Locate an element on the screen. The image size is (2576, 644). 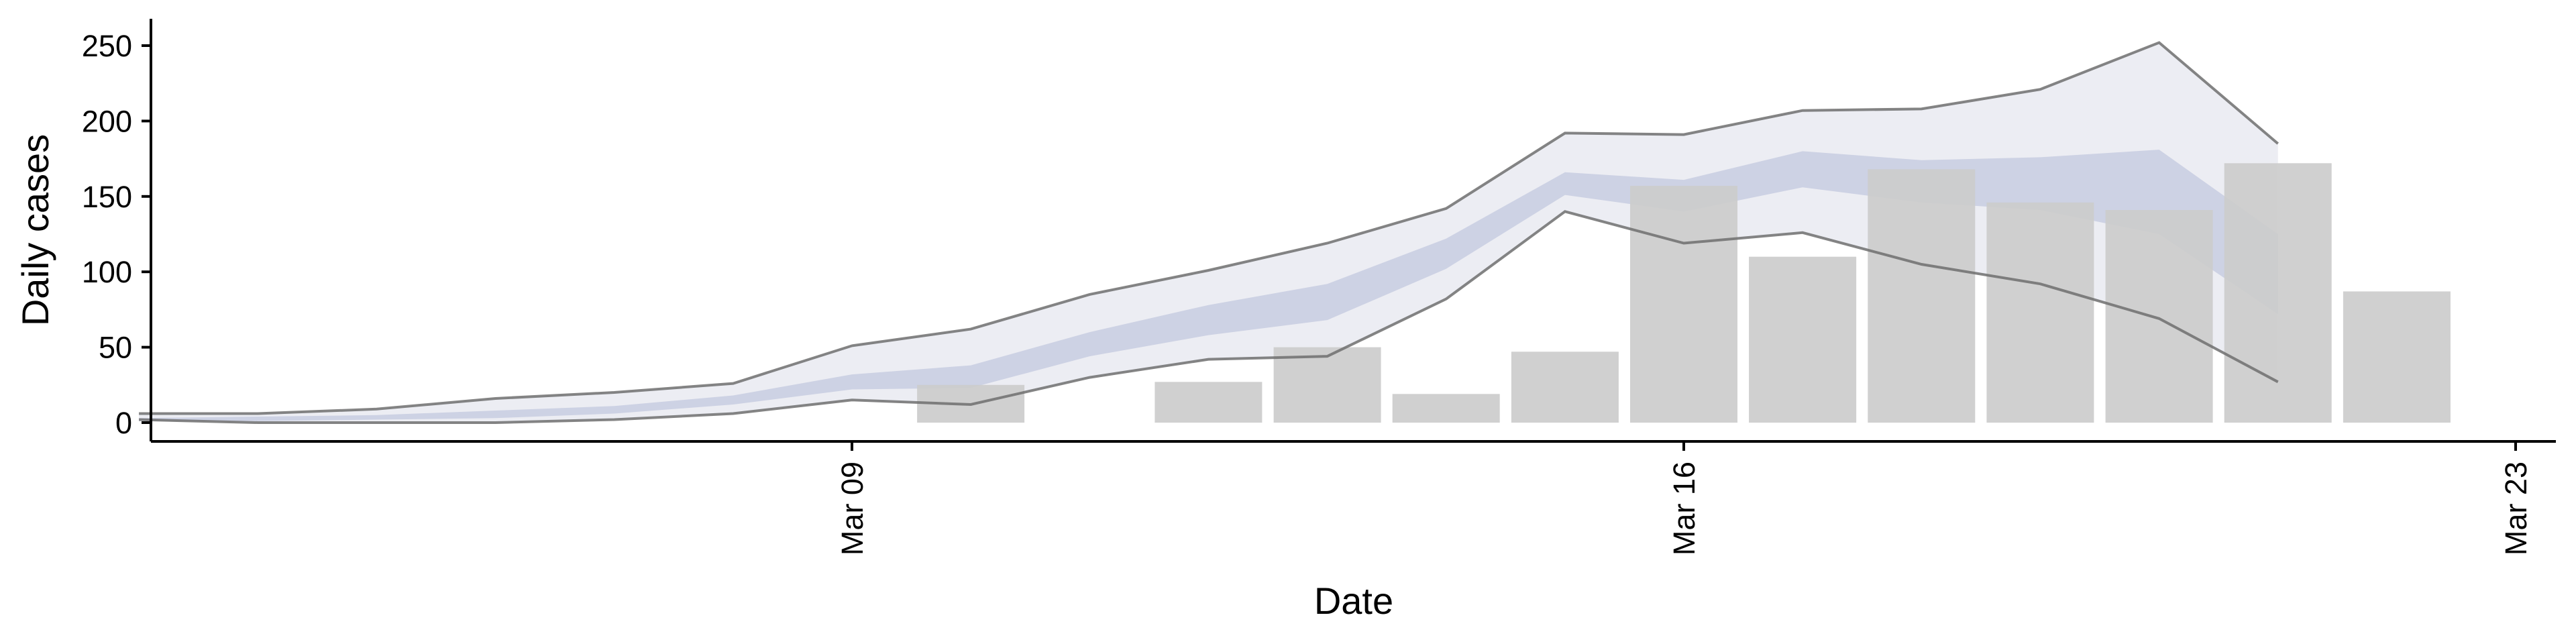
x-axis-ticks: Mar 09 Mar 16 Mar 23 is located at coordinates (1684, 498).